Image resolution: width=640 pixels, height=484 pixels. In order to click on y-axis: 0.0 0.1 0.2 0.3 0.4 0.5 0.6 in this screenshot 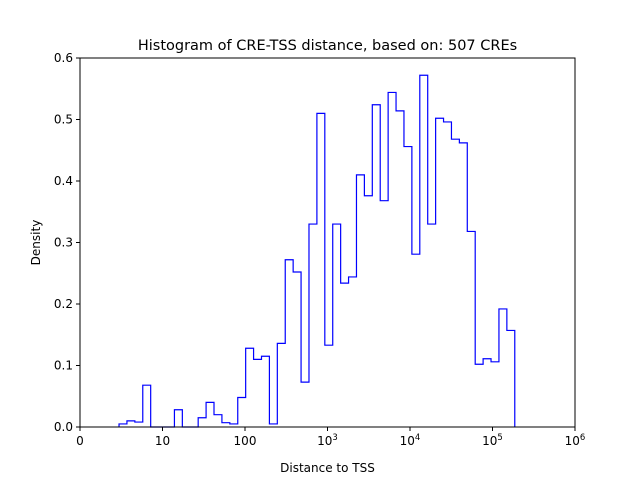, I will do `click(67, 242)`.